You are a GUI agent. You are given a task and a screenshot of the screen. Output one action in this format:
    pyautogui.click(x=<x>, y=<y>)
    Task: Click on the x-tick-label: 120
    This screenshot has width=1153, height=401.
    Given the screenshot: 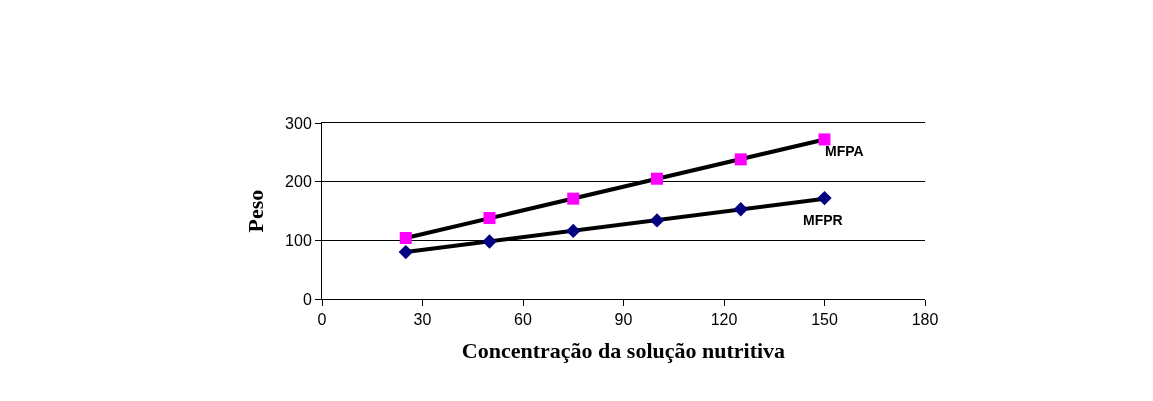 What is the action you would take?
    pyautogui.click(x=724, y=320)
    